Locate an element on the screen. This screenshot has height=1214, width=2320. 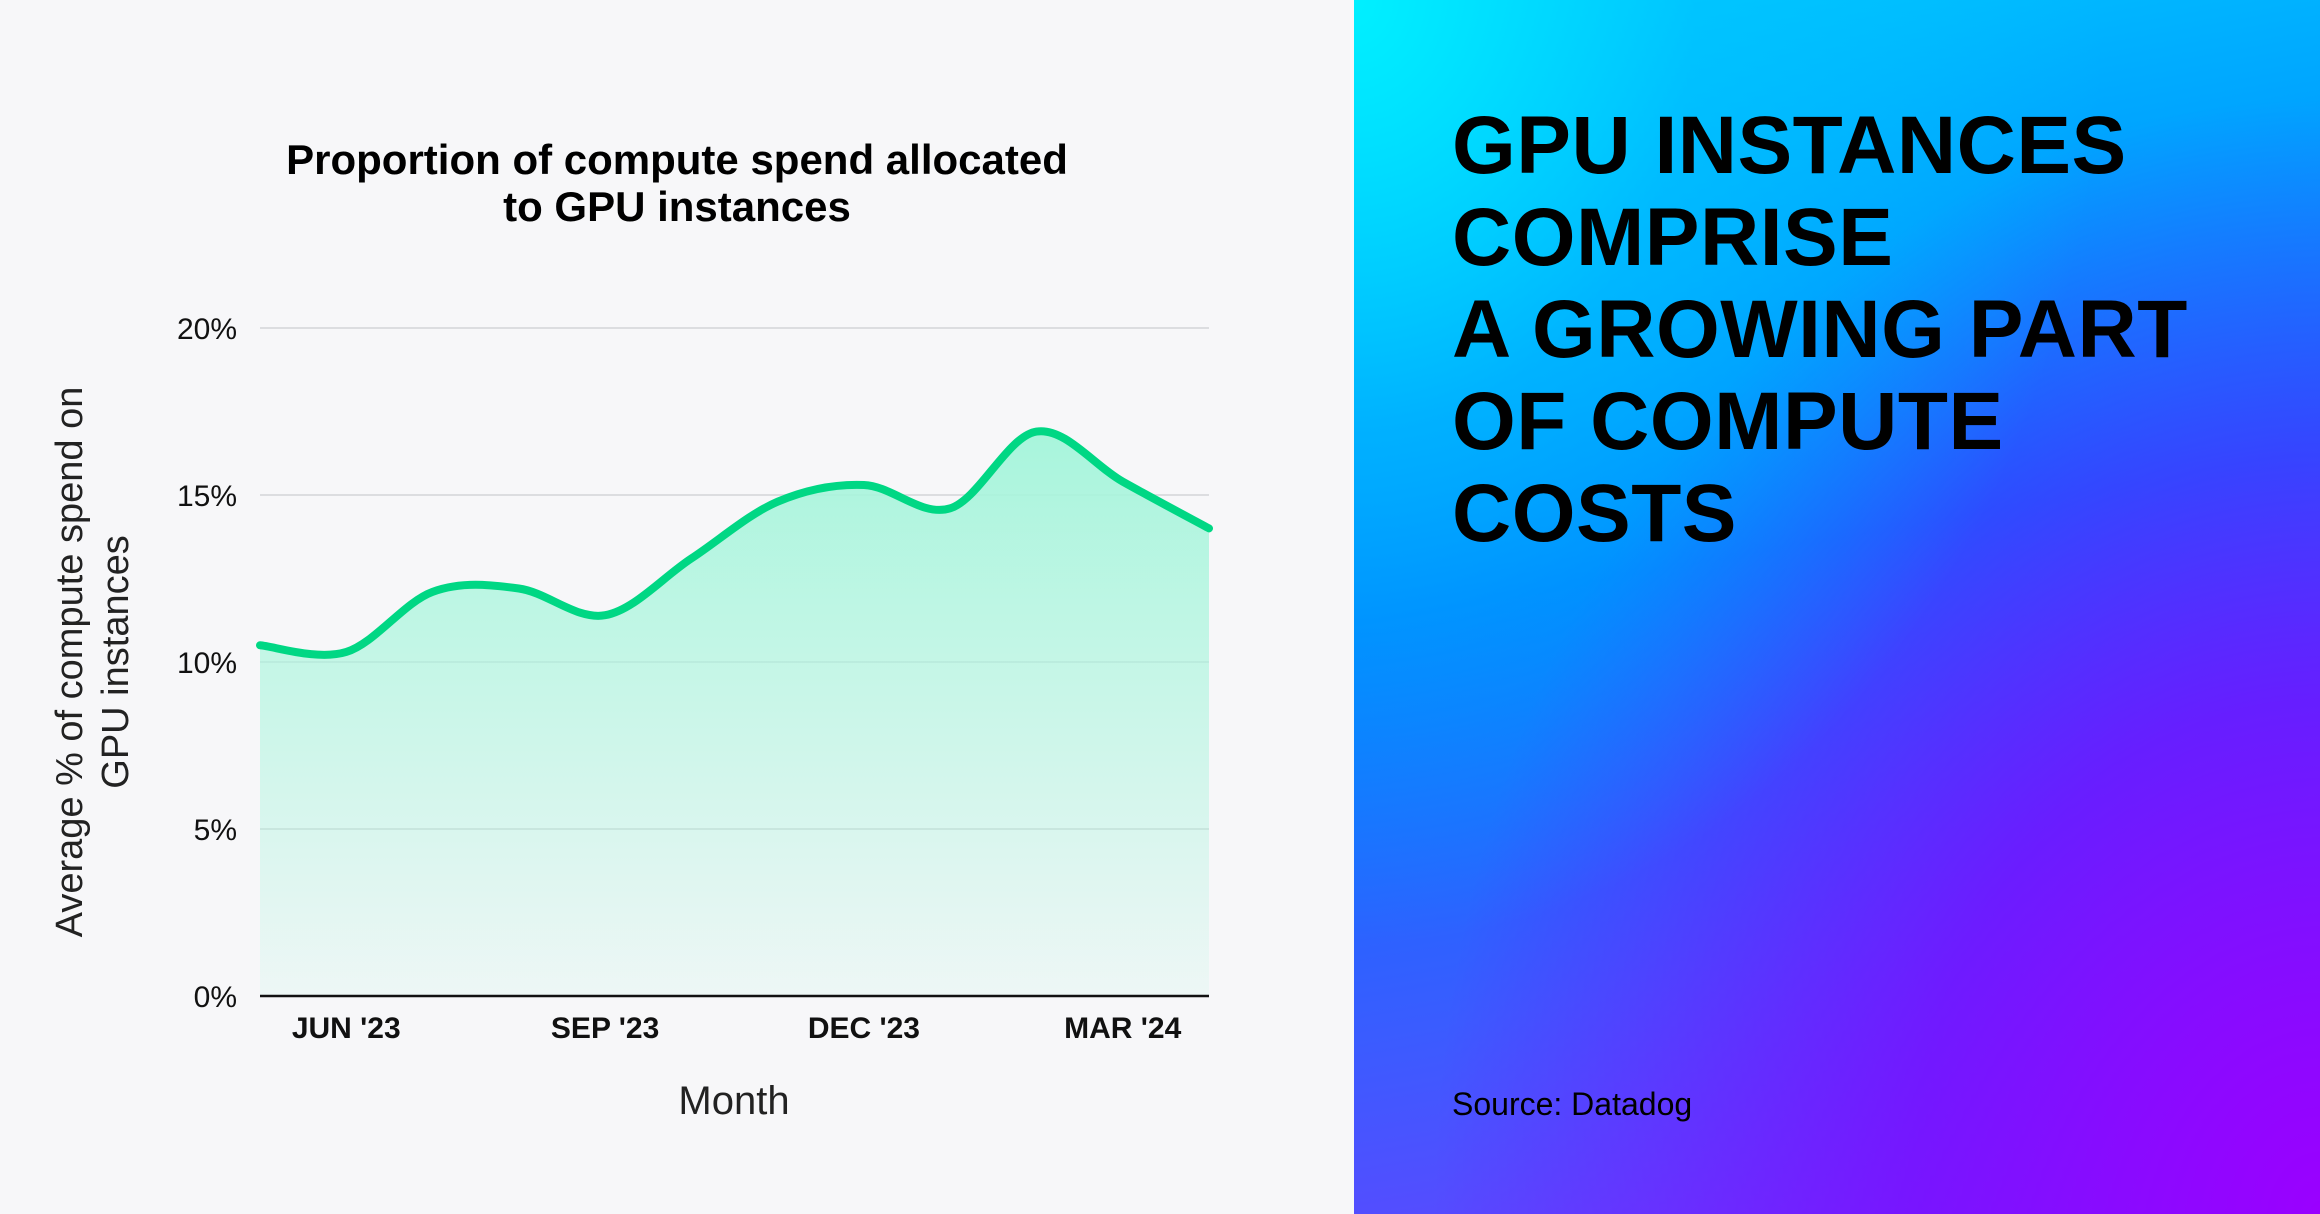
x-tick-label: SEP '23 is located at coordinates (605, 1028).